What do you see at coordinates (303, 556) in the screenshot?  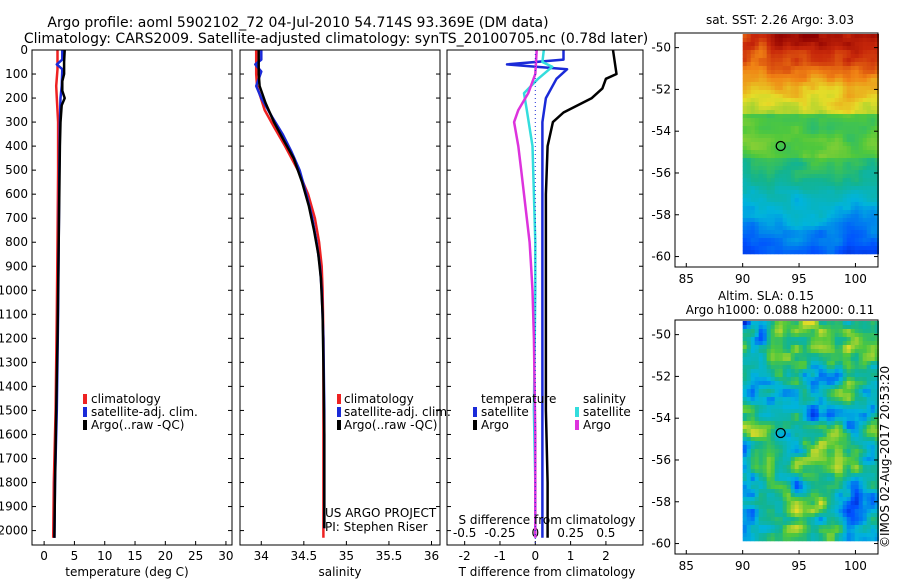 I see `xtick-label: 34.5` at bounding box center [303, 556].